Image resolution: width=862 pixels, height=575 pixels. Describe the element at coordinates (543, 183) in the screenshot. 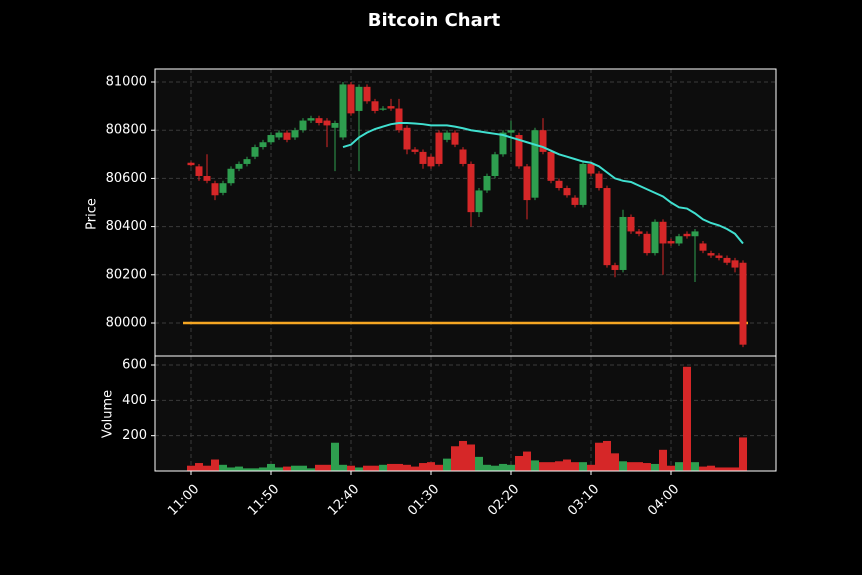

I see `moving-average` at that location.